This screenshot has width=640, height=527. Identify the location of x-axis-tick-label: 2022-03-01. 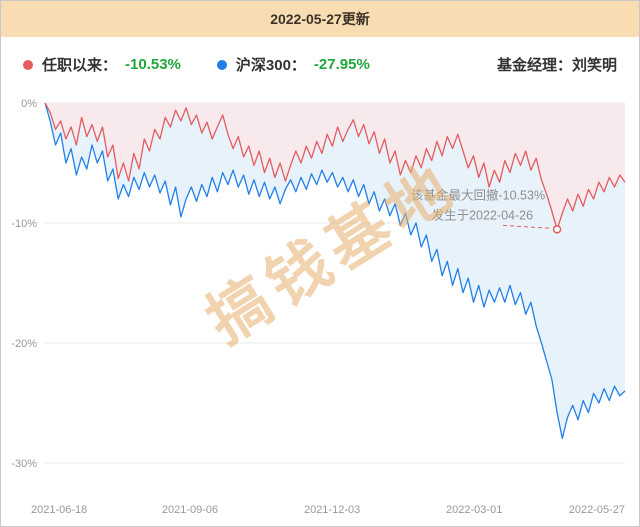
(474, 510).